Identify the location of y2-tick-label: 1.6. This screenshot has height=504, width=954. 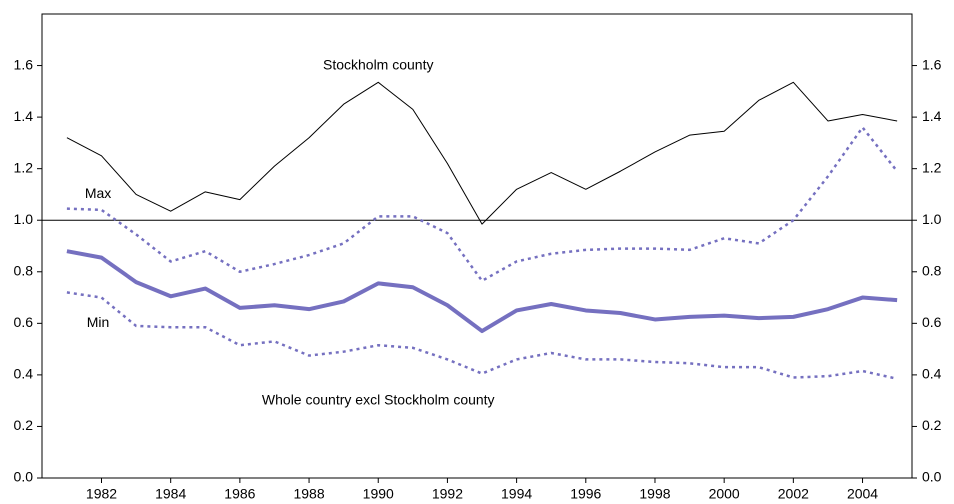
(932, 64).